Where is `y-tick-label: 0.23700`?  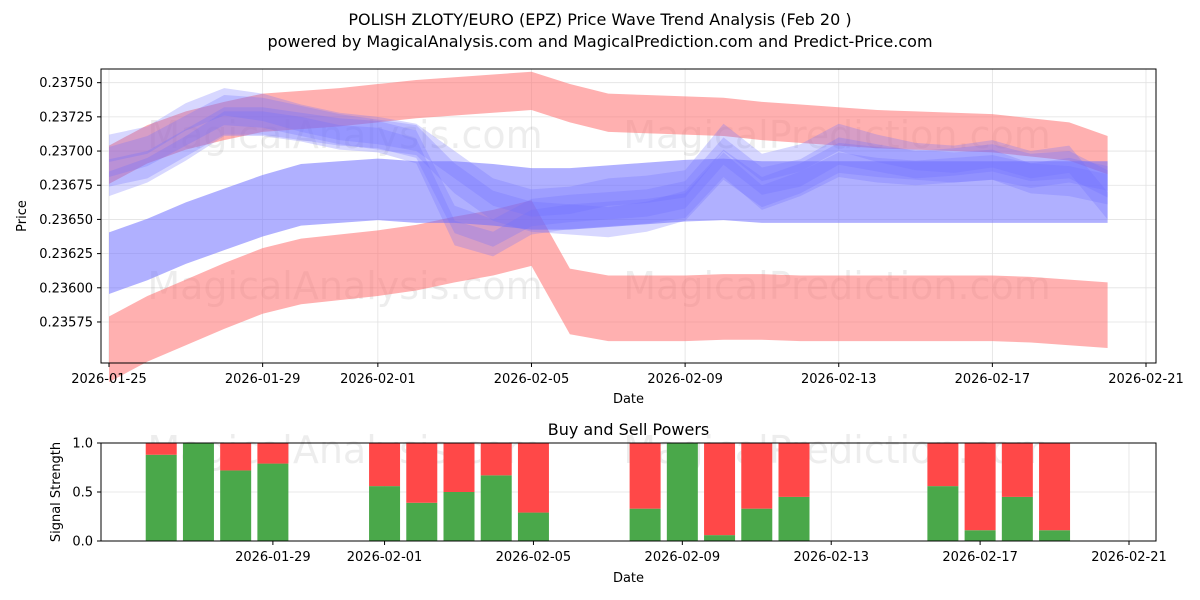
y-tick-label: 0.23700 is located at coordinates (66, 152).